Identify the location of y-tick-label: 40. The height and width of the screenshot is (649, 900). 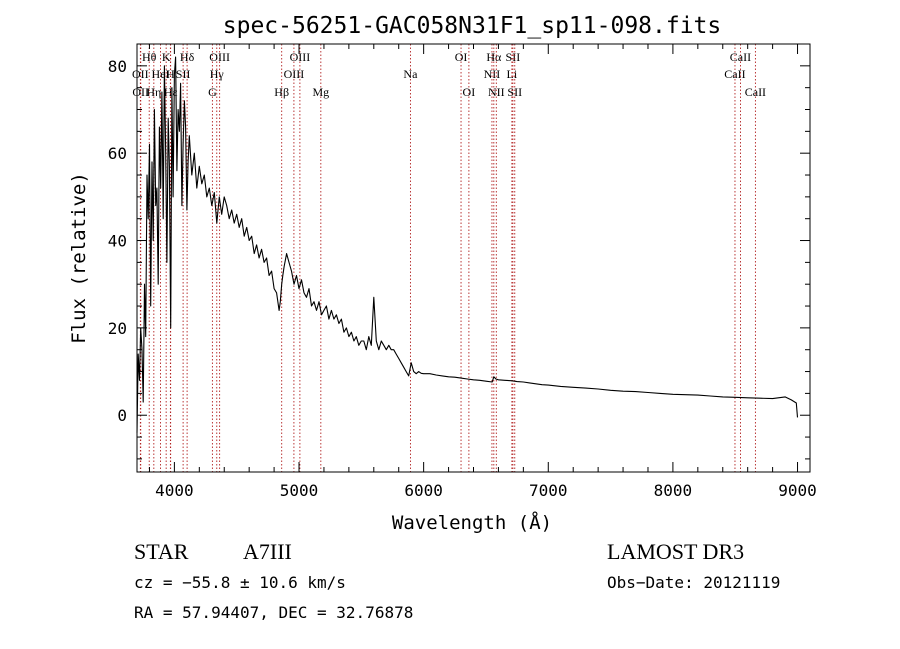
(117, 241).